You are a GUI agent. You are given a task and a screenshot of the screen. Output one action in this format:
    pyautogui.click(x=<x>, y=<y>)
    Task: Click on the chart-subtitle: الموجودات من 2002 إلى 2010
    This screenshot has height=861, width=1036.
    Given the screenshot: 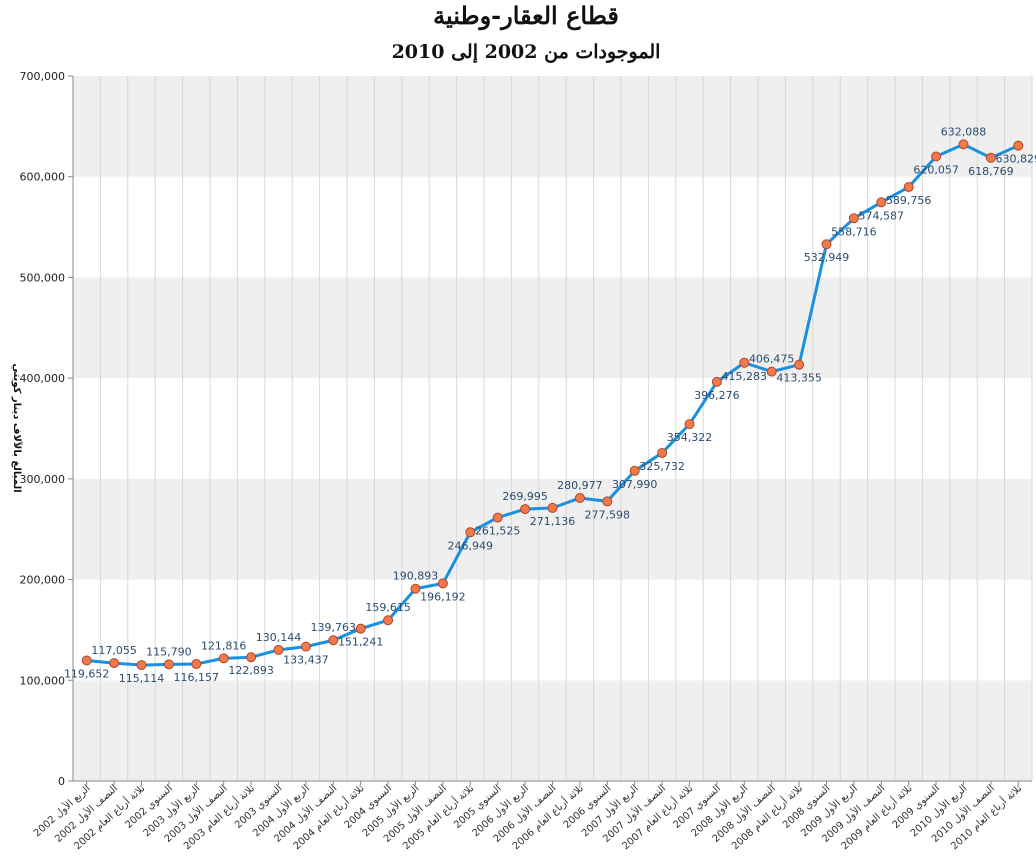 What is the action you would take?
    pyautogui.click(x=526, y=52)
    